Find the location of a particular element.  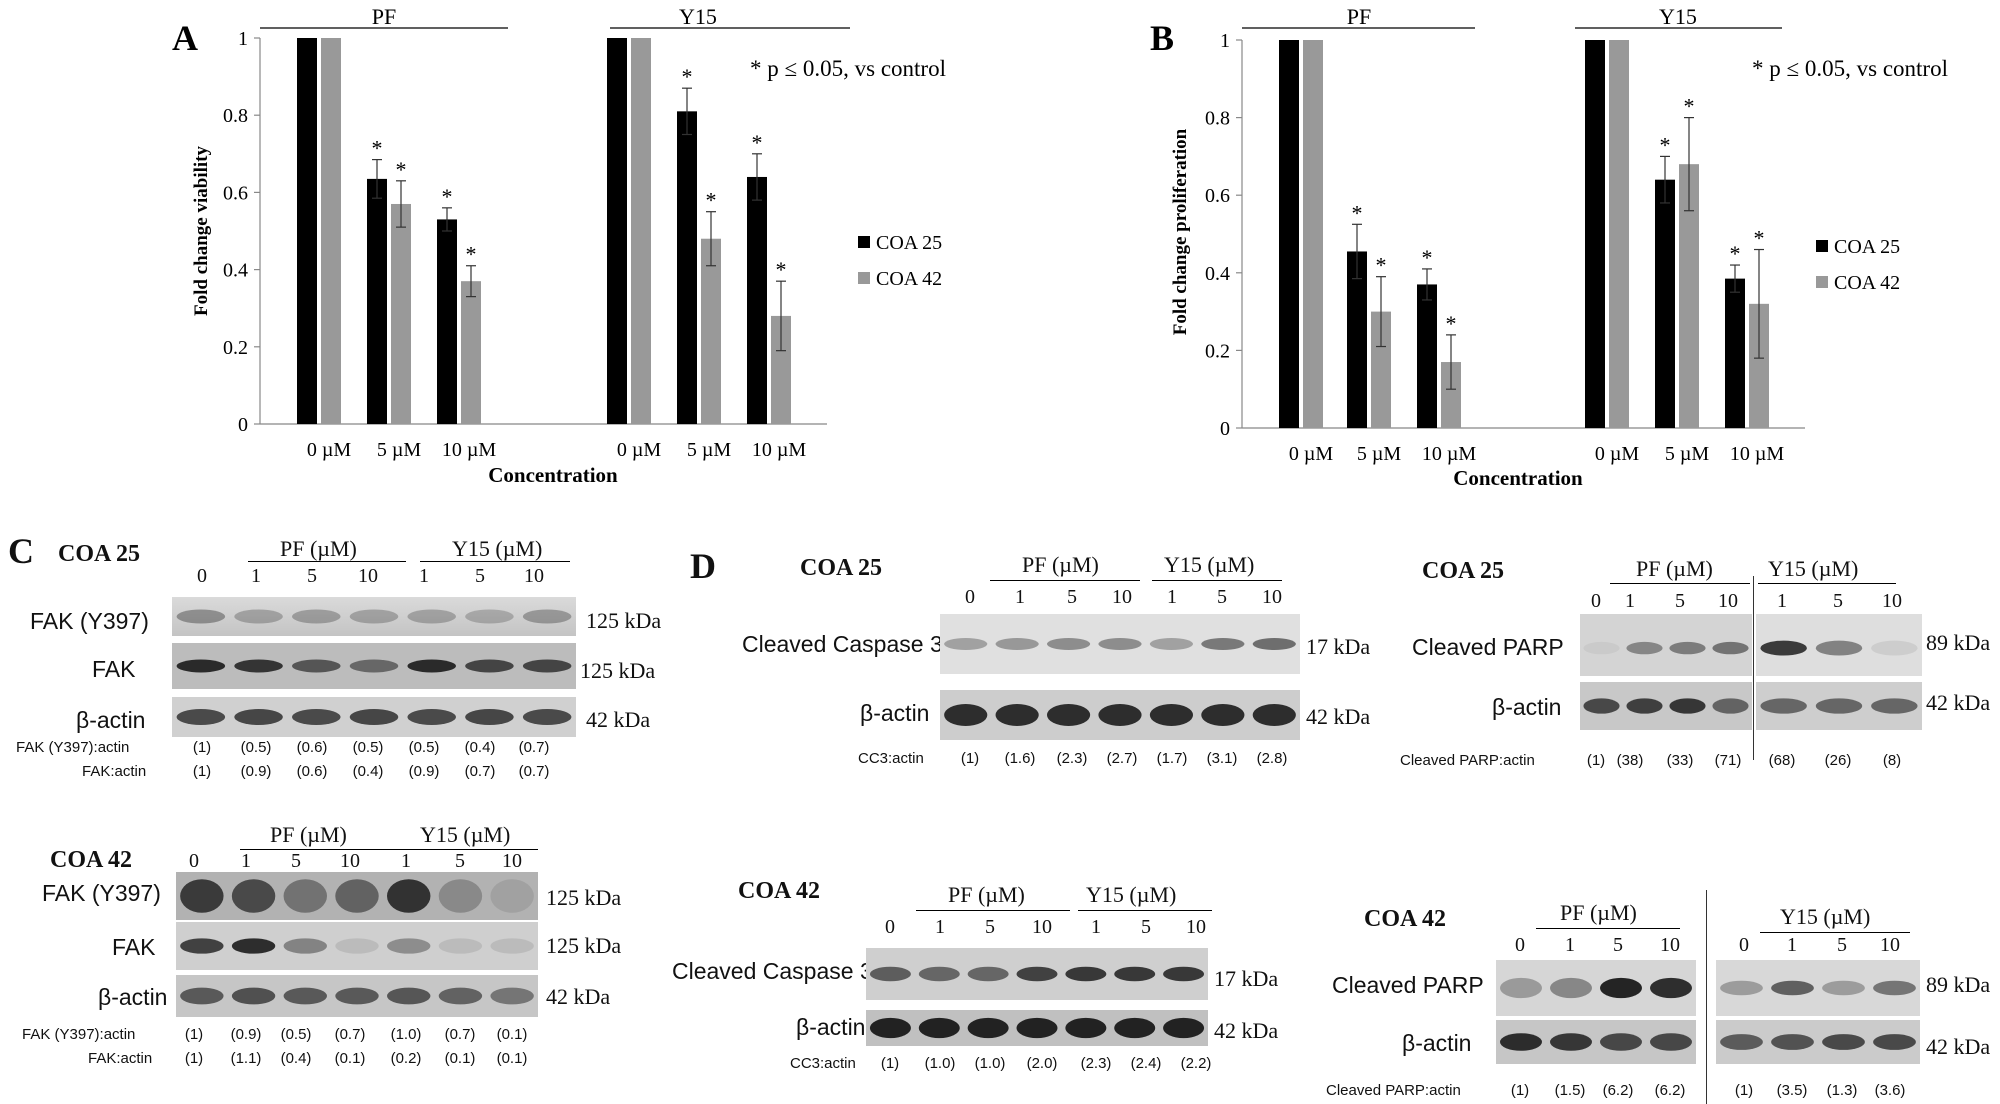

d-cc3-25-group-y15: Y15 (µM) is located at coordinates (1209, 564).